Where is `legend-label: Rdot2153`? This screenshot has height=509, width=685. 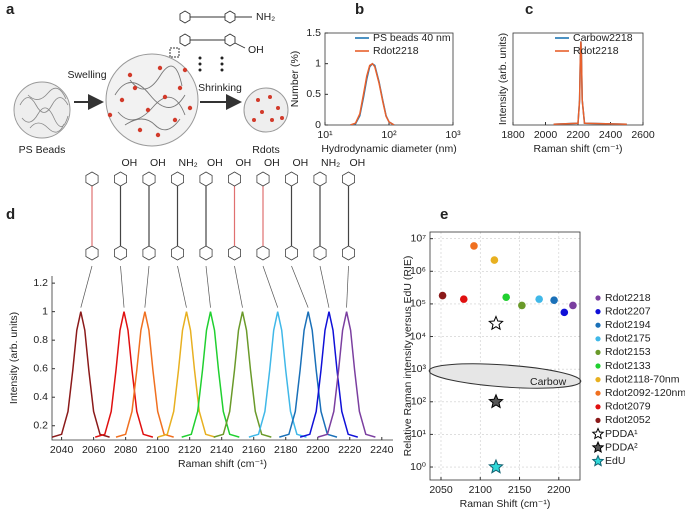
legend-label: Rdot2153 is located at coordinates (628, 352).